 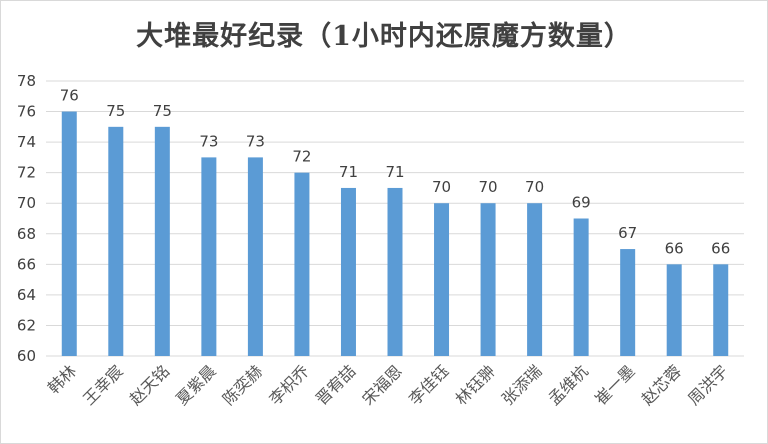 What do you see at coordinates (707, 384) in the screenshot?
I see `category-label: 周洪宇` at bounding box center [707, 384].